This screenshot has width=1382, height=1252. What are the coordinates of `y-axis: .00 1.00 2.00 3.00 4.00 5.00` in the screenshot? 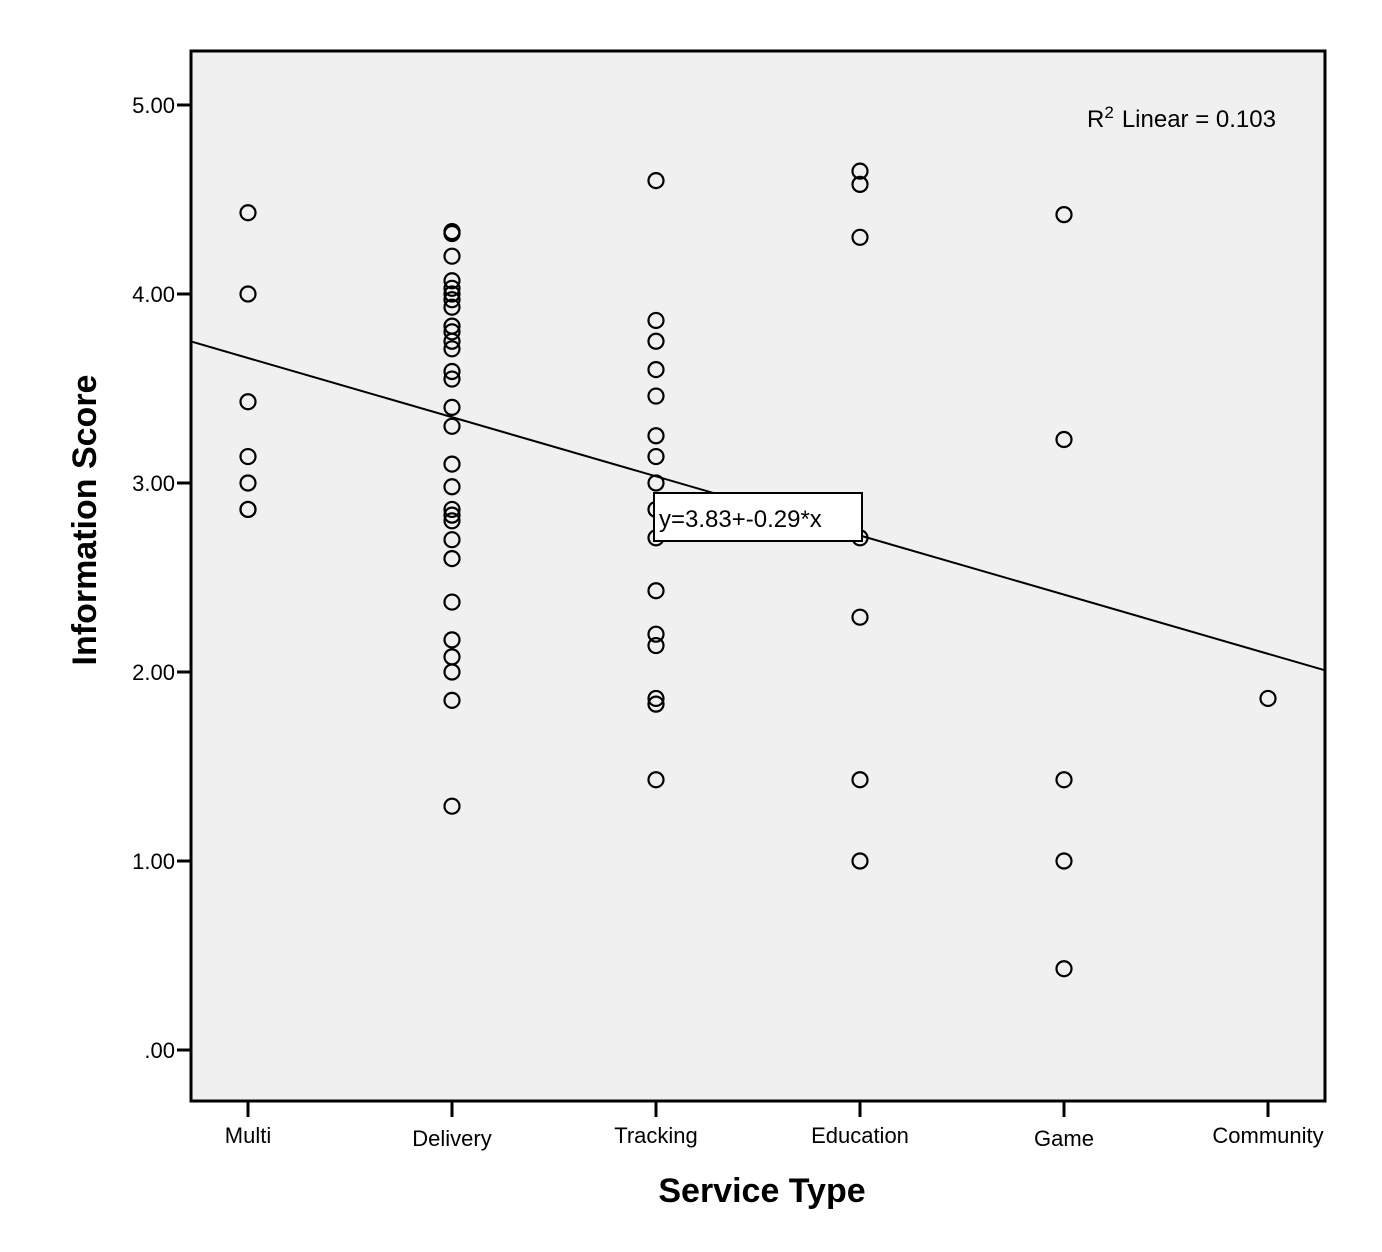 It's located at (161, 578).